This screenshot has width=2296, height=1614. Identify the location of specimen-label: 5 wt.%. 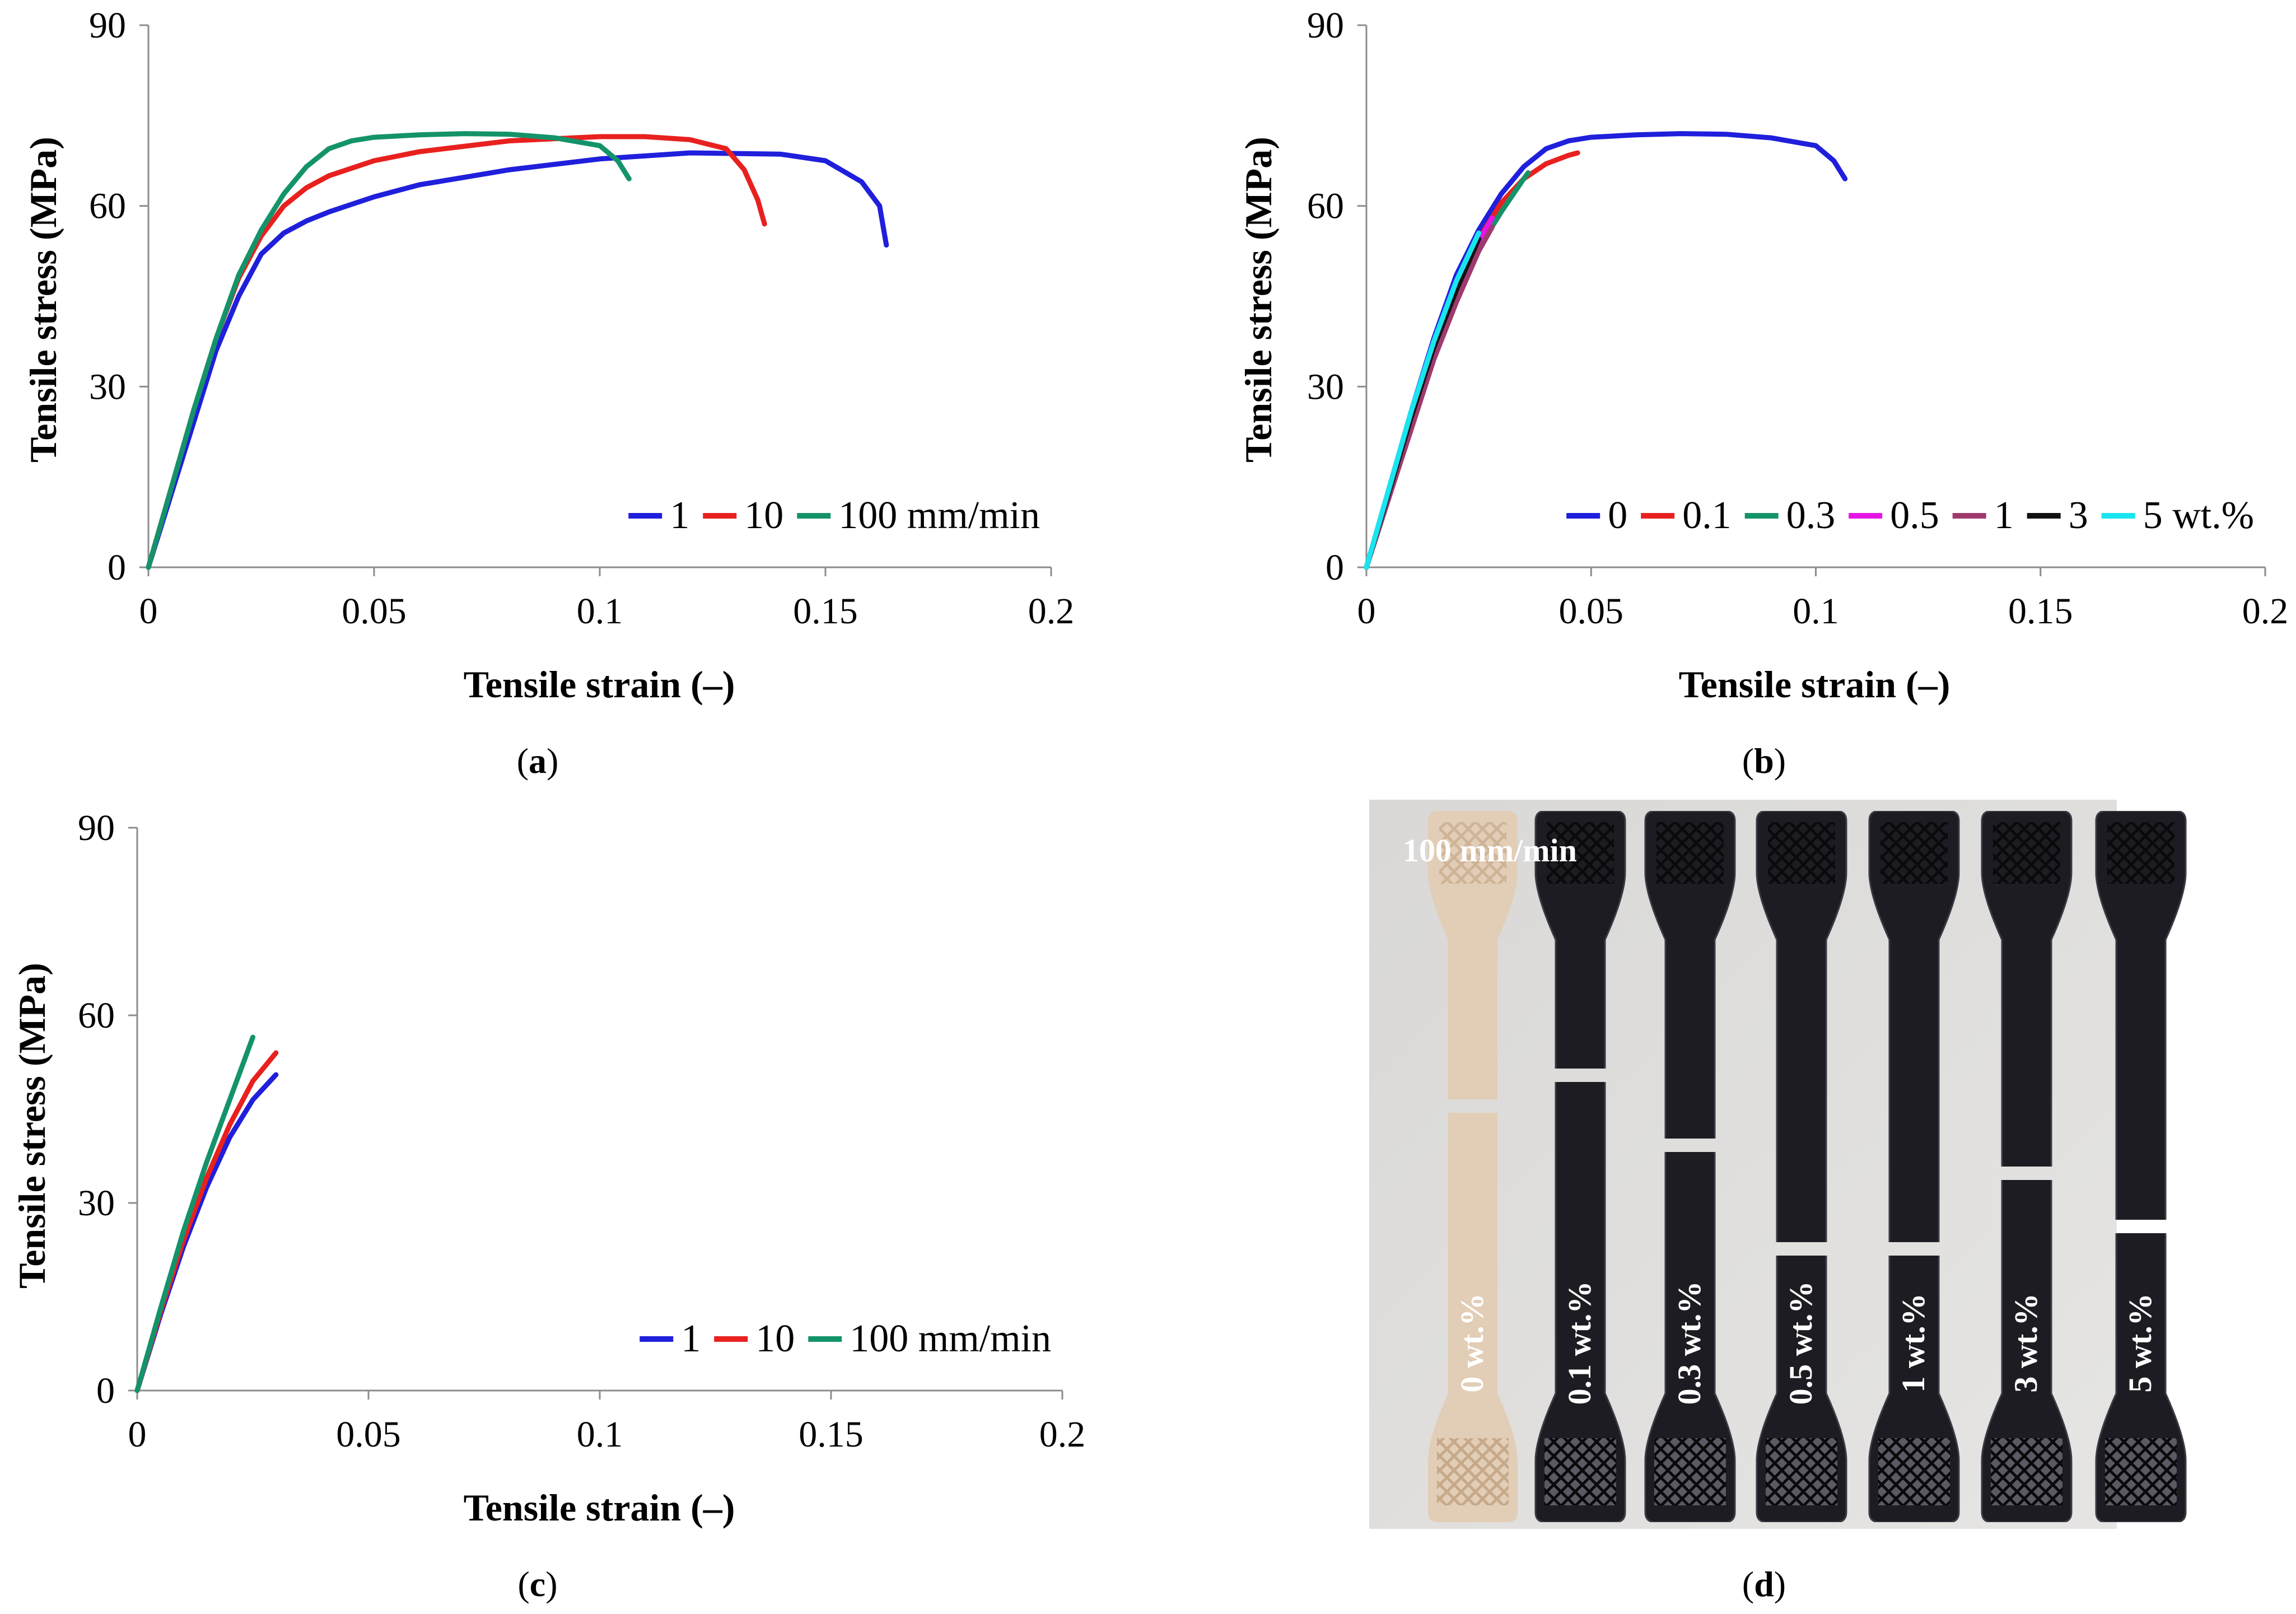
(2140, 1342).